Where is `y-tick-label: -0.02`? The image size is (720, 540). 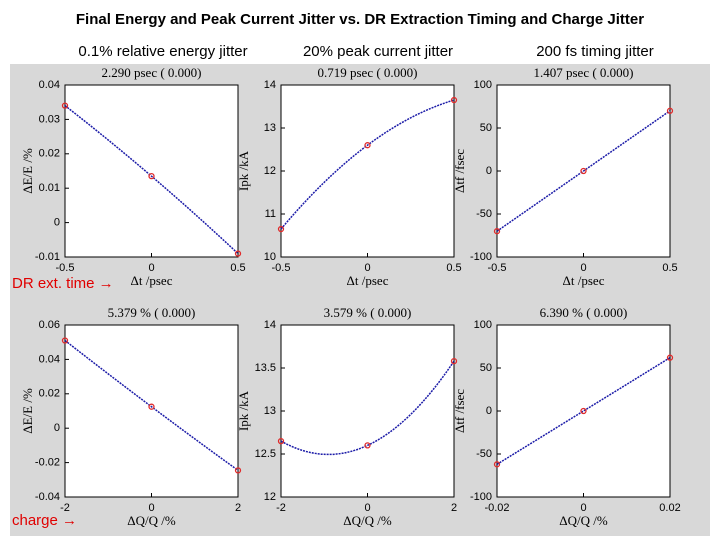
y-tick-label: -0.02 is located at coordinates (47, 463).